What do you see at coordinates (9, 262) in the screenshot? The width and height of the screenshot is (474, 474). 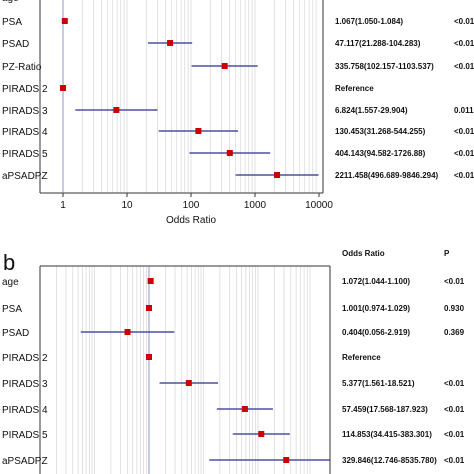 I see `panel-letter-b: b` at bounding box center [9, 262].